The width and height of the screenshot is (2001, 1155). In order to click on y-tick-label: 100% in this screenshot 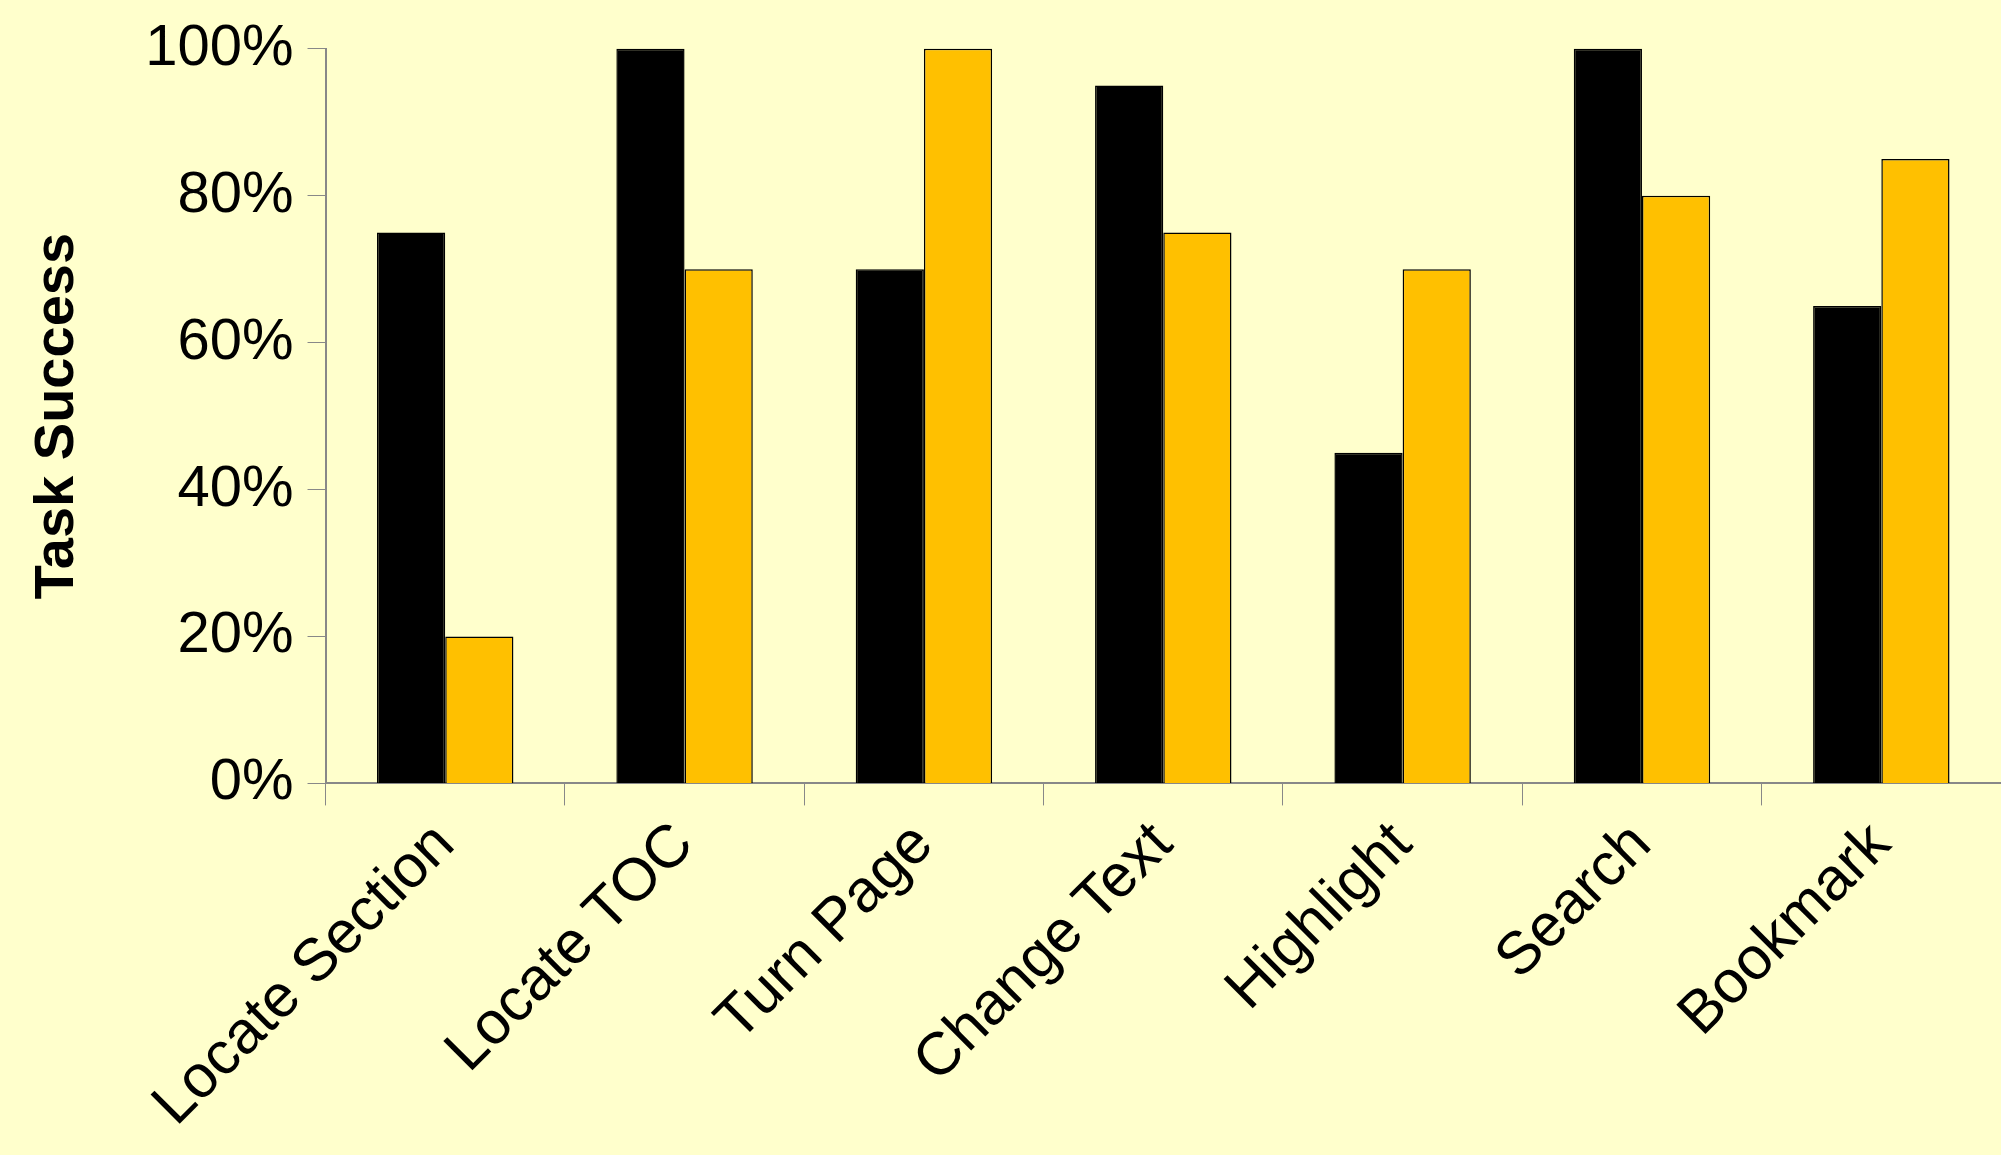, I will do `click(219, 44)`.